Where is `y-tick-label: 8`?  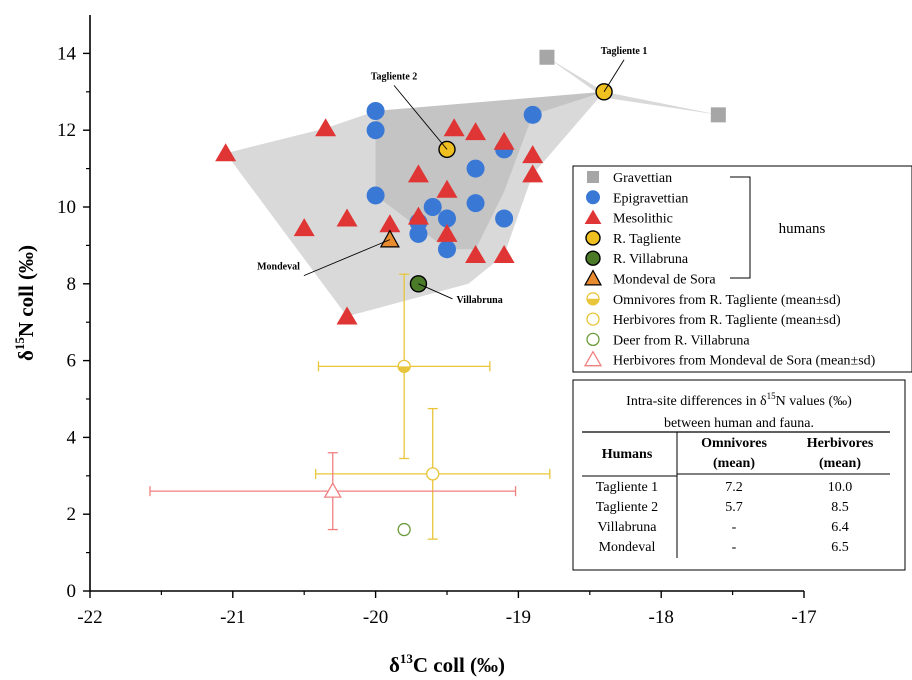 y-tick-label: 8 is located at coordinates (72, 284).